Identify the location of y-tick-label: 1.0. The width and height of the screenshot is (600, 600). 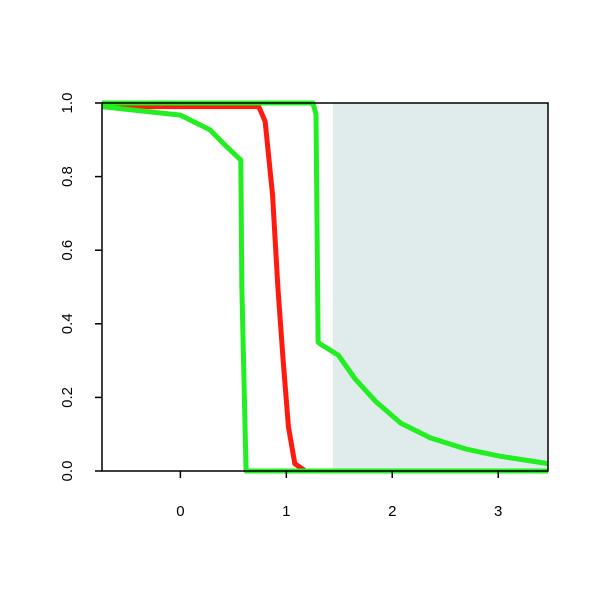
(67, 103).